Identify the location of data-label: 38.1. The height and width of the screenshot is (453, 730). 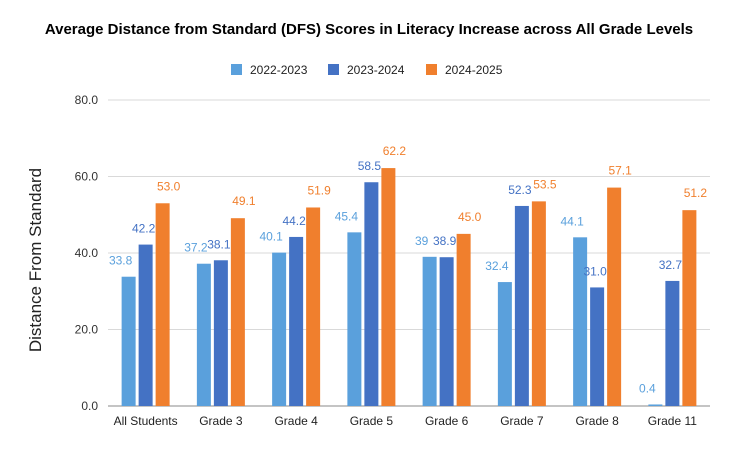
(219, 244).